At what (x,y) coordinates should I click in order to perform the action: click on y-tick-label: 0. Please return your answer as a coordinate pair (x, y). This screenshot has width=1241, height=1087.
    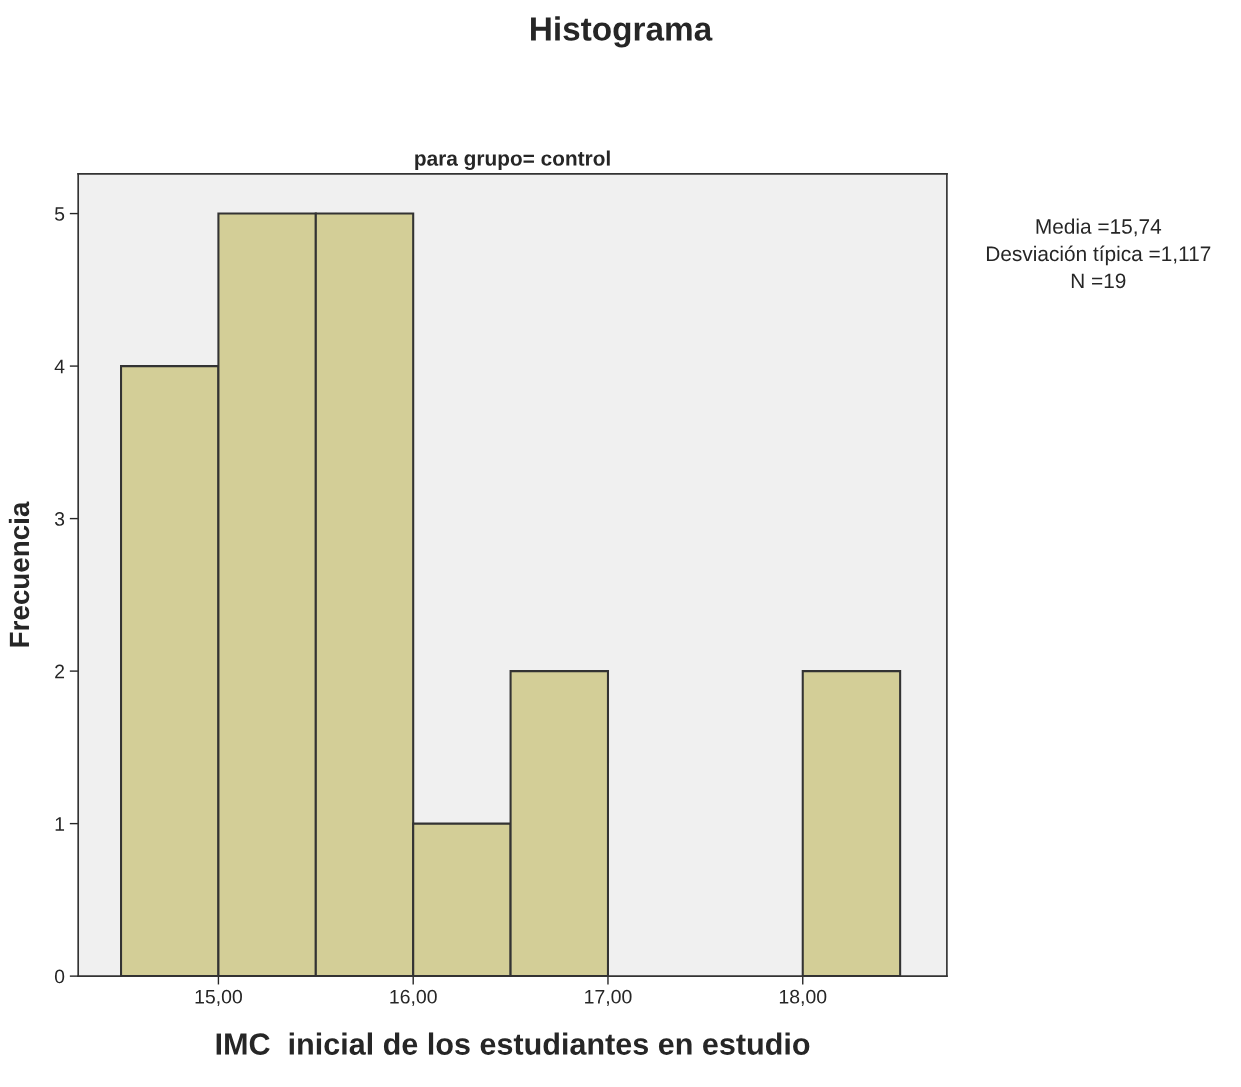
    Looking at the image, I should click on (59, 976).